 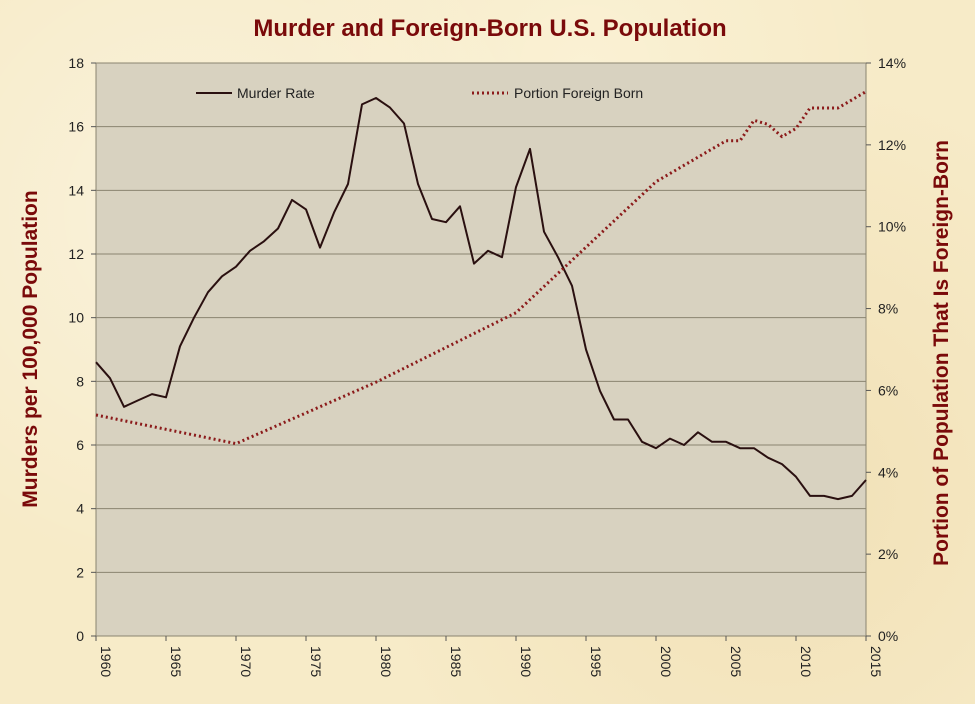 I want to click on legend-foreign-label: Portion Foreign Born, so click(x=578, y=93).